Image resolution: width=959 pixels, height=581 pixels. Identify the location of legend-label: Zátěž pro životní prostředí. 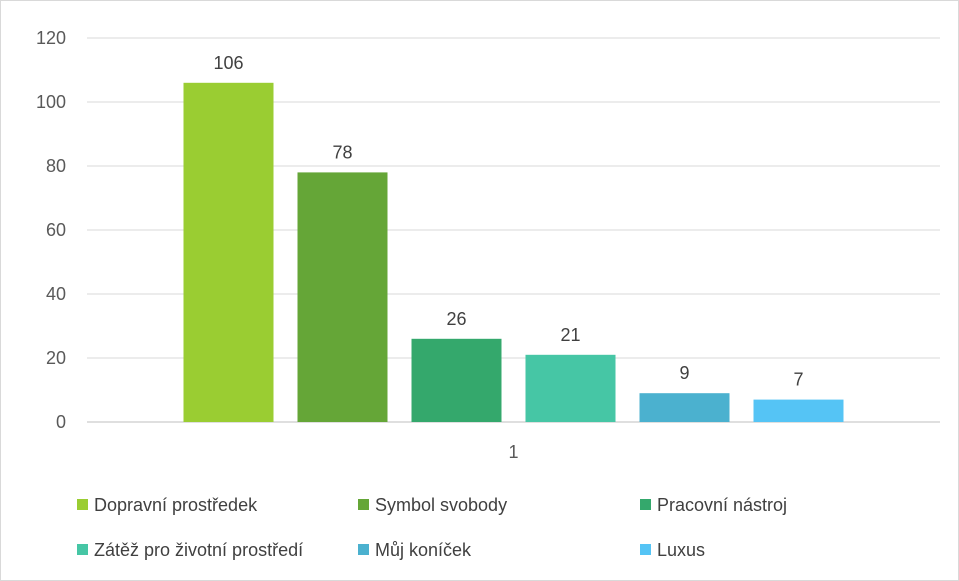
(198, 550).